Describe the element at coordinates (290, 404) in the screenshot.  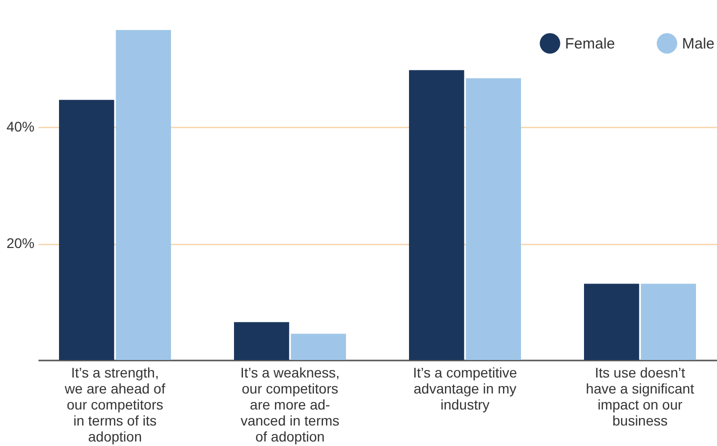
I see `x-tick-label: It’s a weakness, our competitors are more ad- vanced in terms of adoption` at that location.